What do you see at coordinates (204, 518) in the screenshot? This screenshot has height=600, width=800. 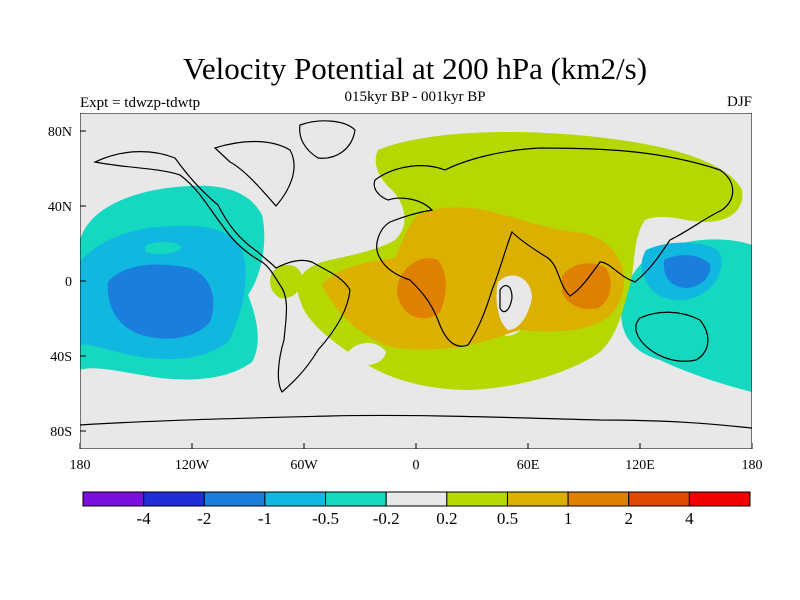 I see `colorbar-label: -2` at bounding box center [204, 518].